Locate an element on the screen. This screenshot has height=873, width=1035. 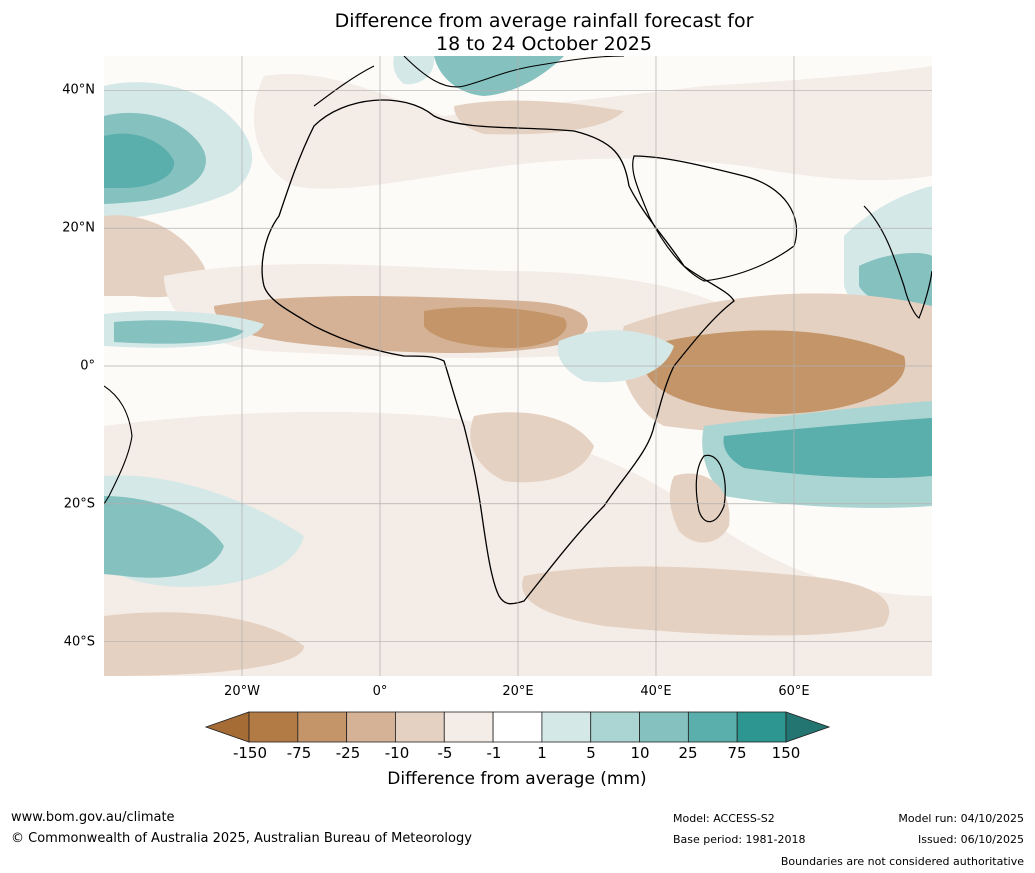
footer-model-run: Model run: 04/10/2025 is located at coordinates (961, 818).